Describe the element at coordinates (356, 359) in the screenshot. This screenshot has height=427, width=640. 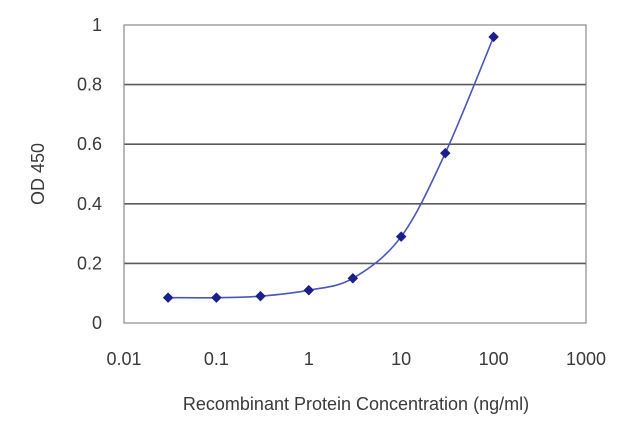
I see `x-axis-ticks: 0.01 0.1 1 10 100 1000` at that location.